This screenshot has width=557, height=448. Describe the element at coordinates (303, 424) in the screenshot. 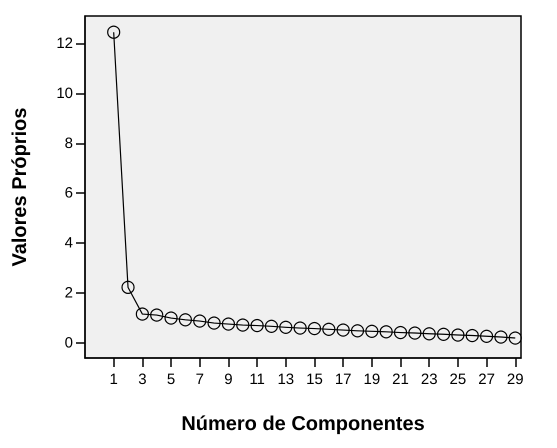

I see `x-axis-title: Número de Componentes` at that location.